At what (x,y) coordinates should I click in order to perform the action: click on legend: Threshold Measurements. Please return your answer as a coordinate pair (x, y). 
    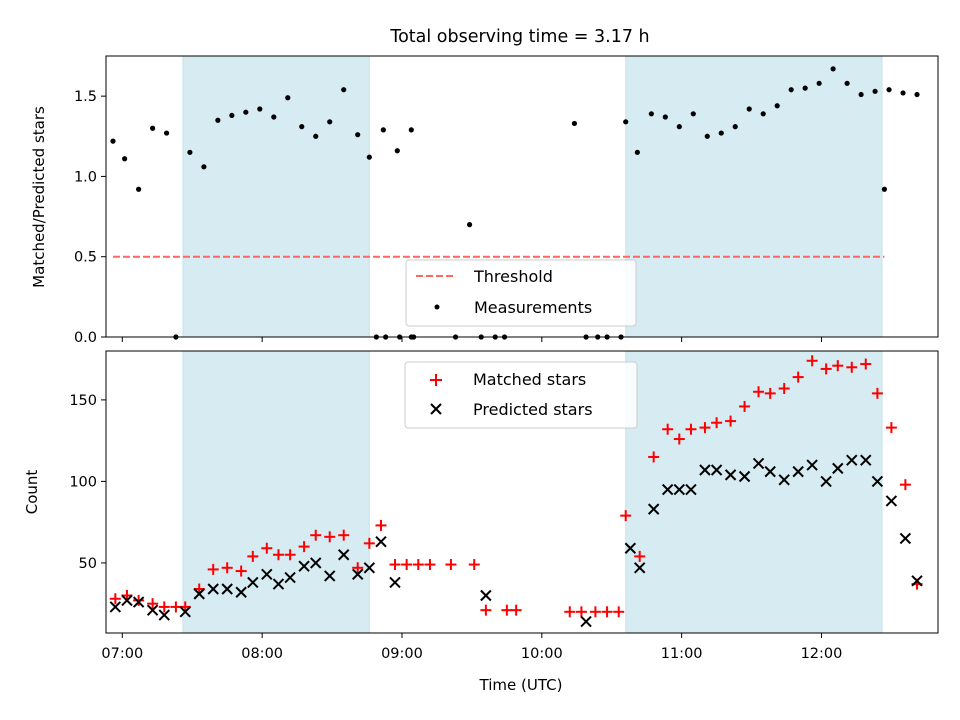
    Looking at the image, I should click on (521, 293).